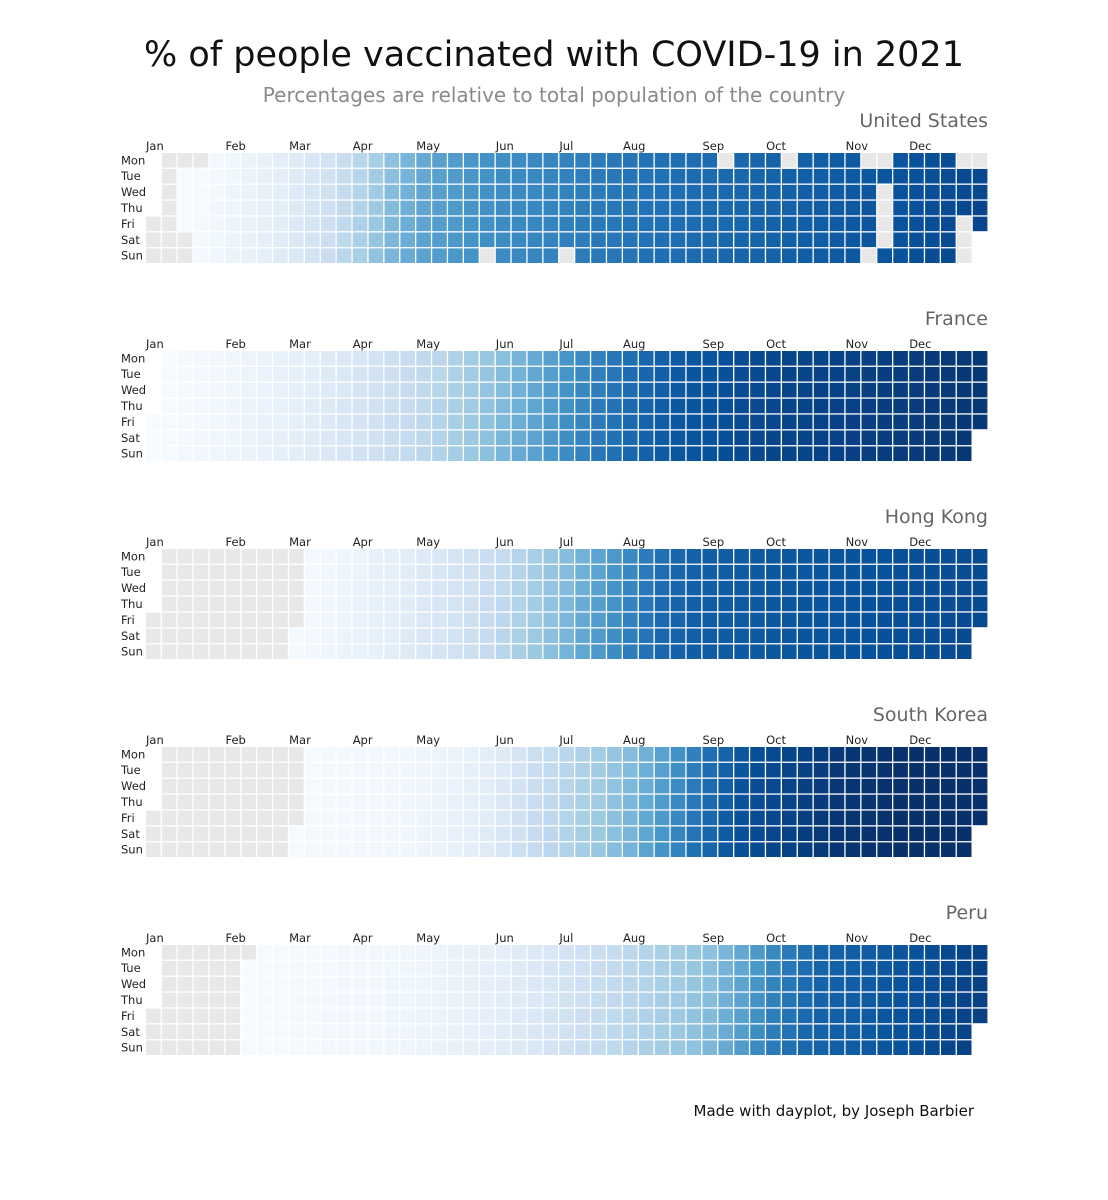  I want to click on weekday-label: Fri, so click(128, 224).